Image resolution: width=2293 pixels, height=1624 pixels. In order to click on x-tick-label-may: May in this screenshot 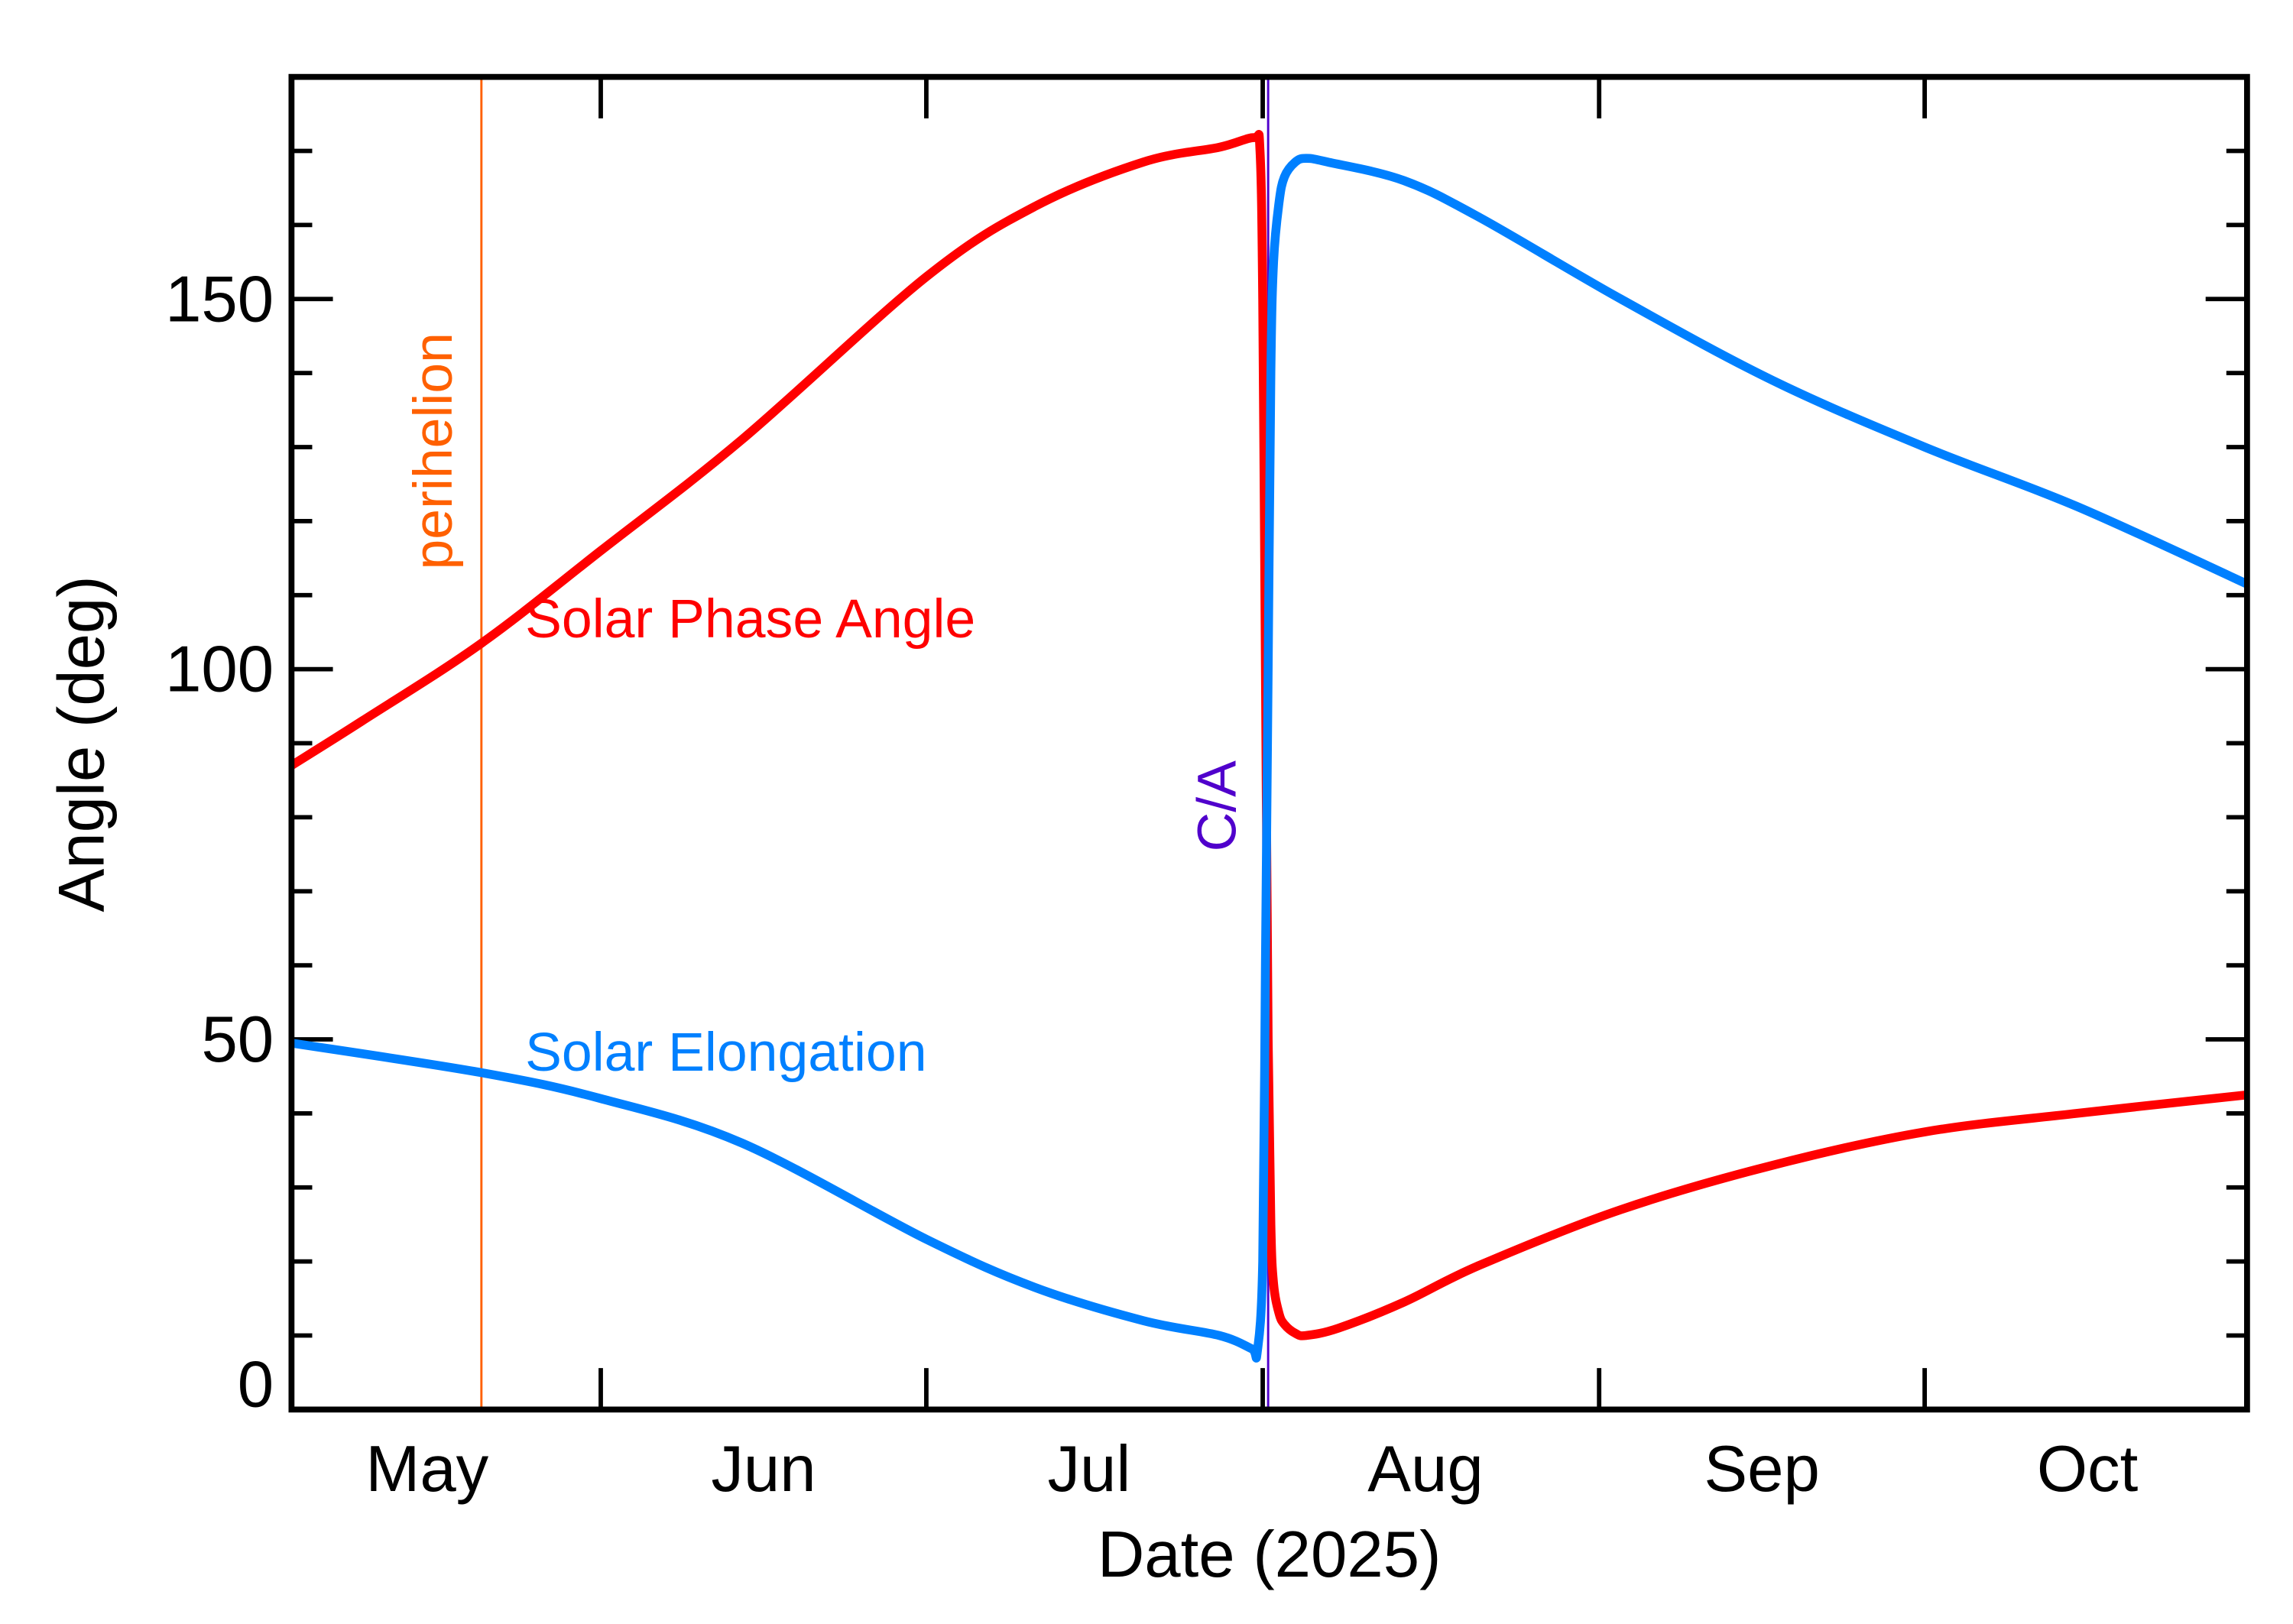, I will do `click(426, 1469)`.